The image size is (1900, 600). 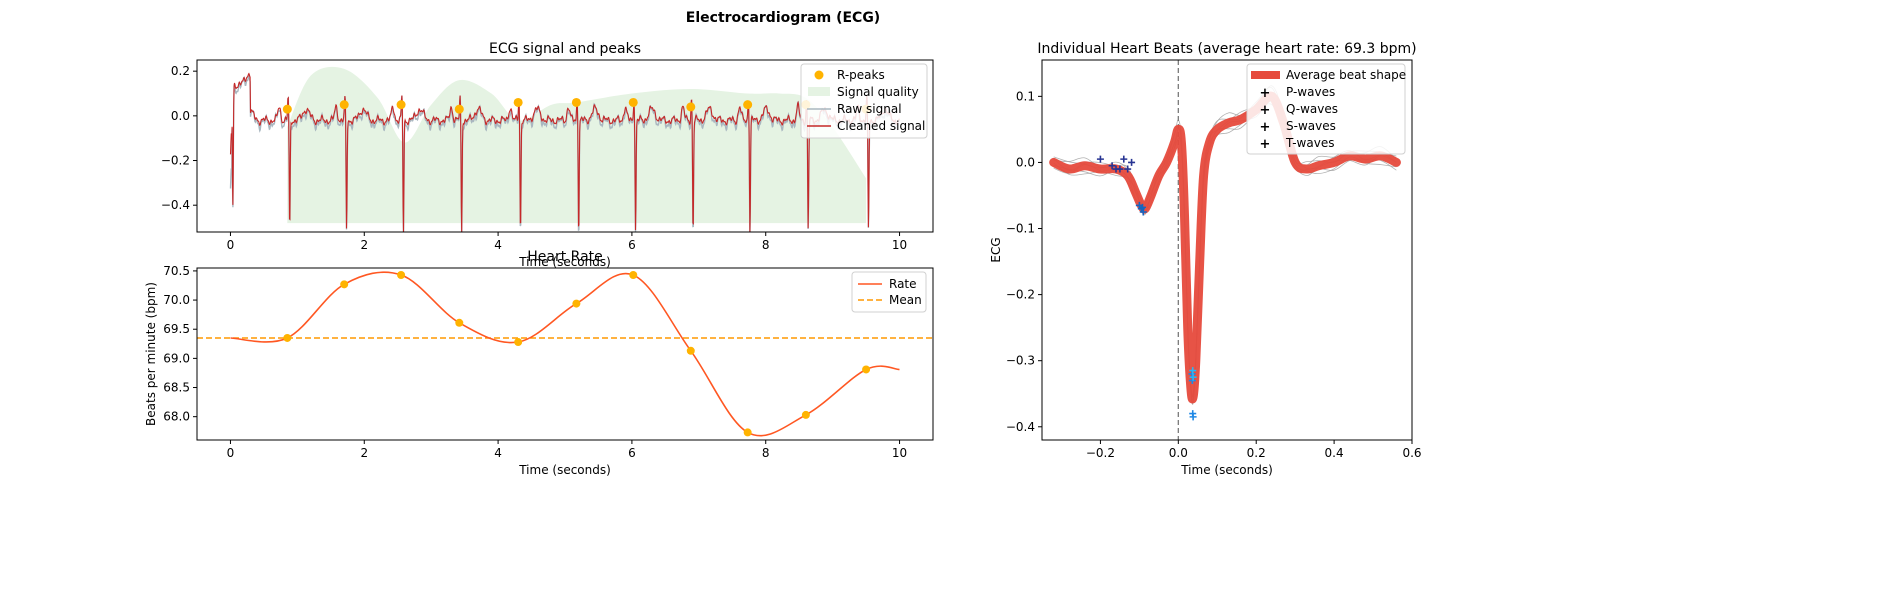 I want to click on y-tick-label: 0.1, so click(x=1025, y=96).